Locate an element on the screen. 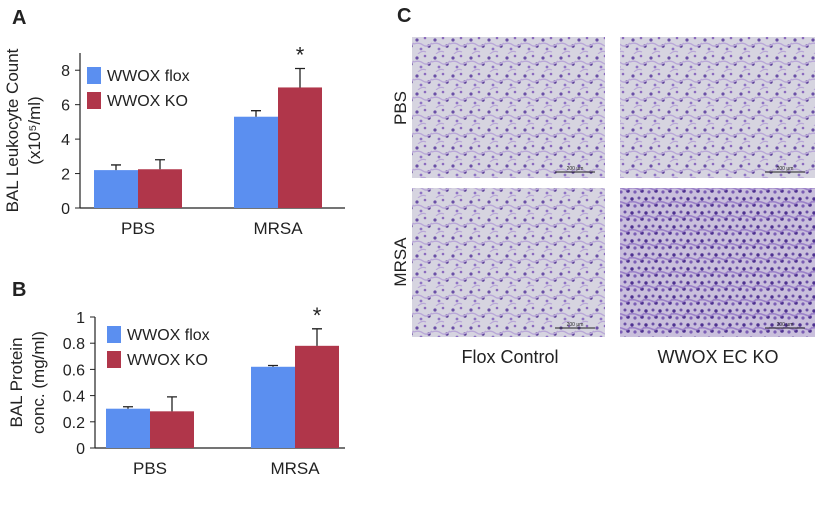 This screenshot has height=507, width=817. y-tick-label: 8 is located at coordinates (65, 71).